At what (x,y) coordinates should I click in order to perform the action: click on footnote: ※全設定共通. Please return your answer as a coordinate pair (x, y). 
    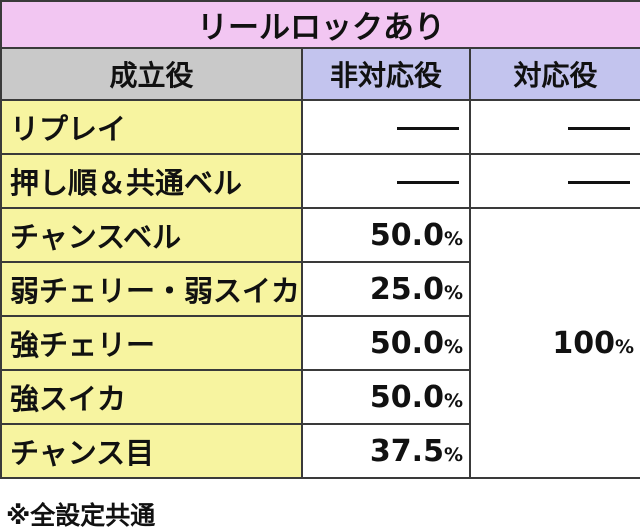
    Looking at the image, I should click on (81, 515).